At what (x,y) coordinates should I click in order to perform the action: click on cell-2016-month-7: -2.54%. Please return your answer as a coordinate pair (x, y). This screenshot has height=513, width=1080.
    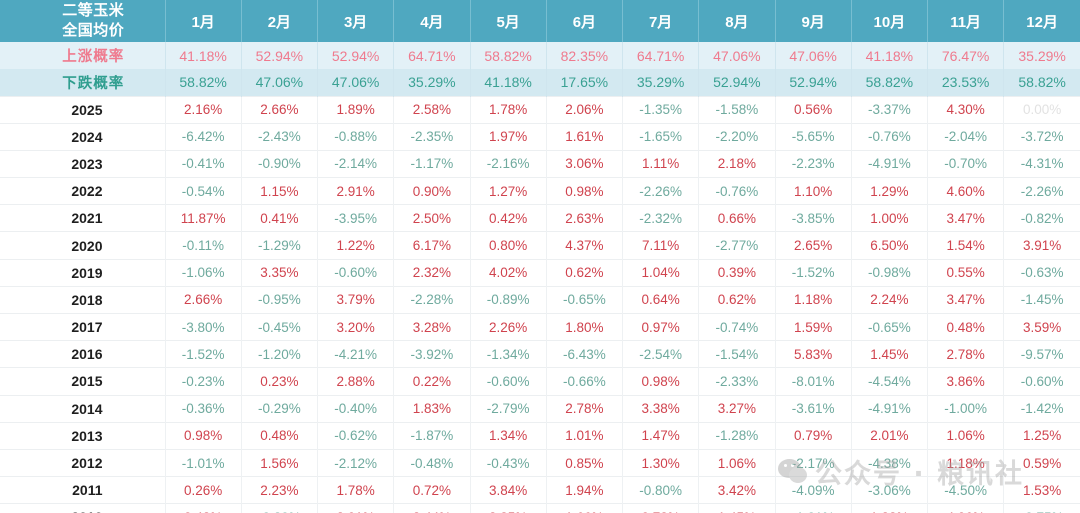
    Looking at the image, I should click on (660, 354).